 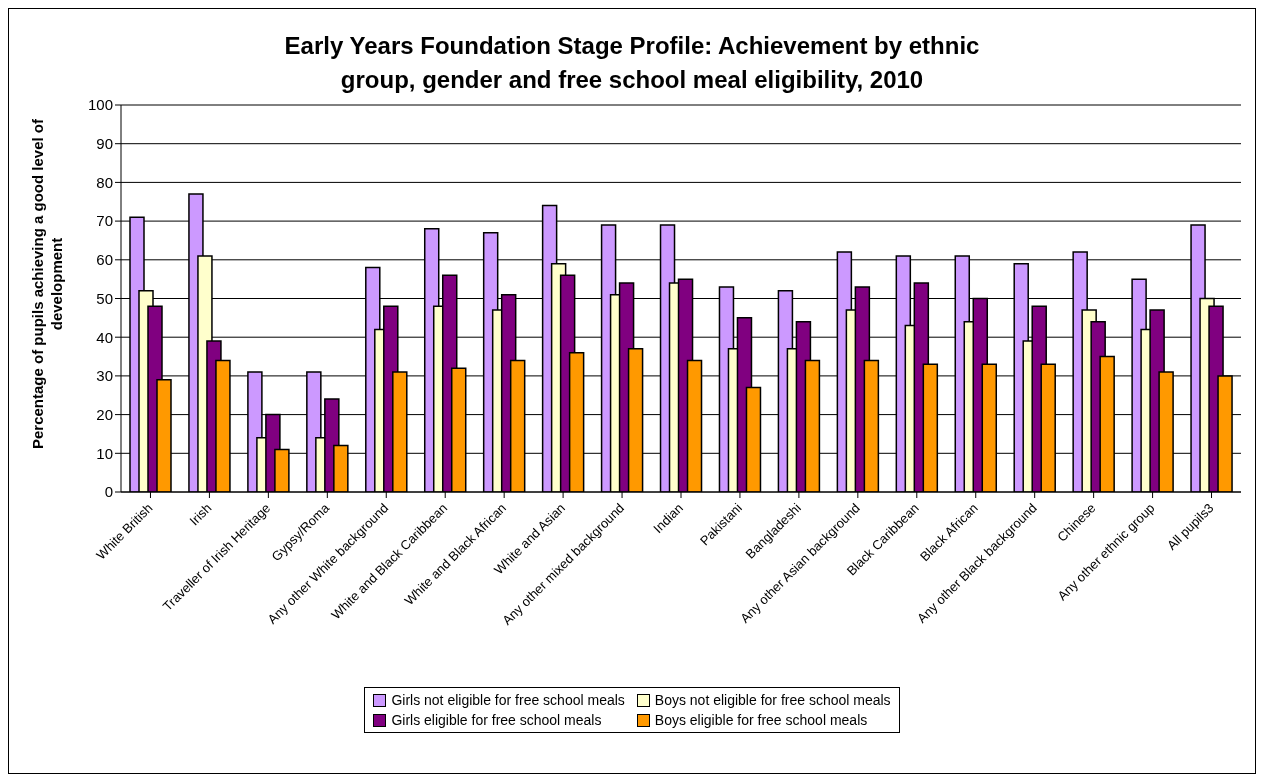 I want to click on y-tick-label: 90, so click(x=104, y=144).